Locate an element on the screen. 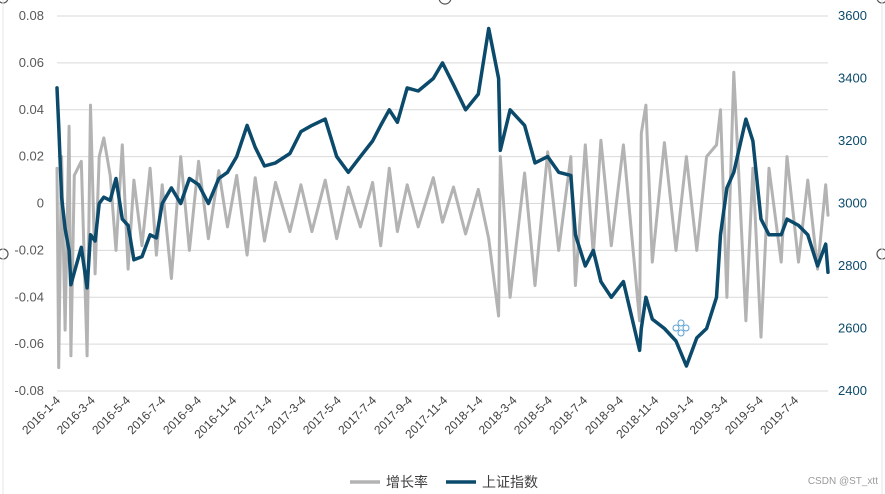  right-axis-tick-label: 2400 is located at coordinates (852, 390).